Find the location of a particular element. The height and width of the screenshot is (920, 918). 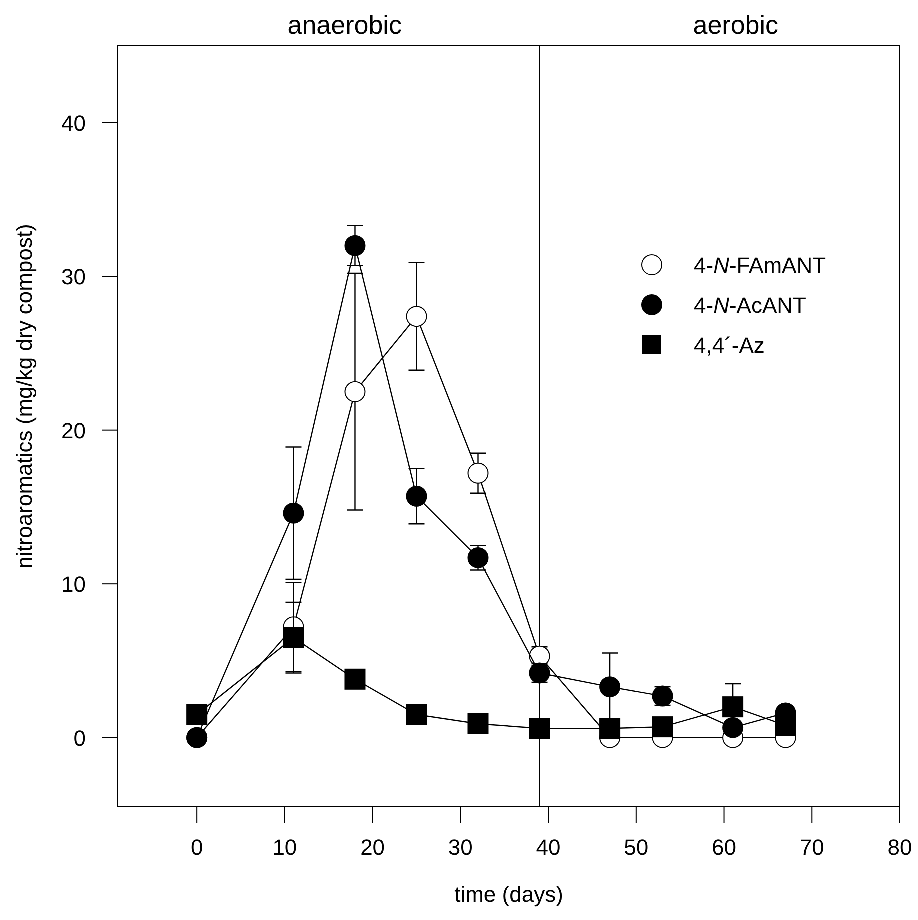

y-tick-label: 30 is located at coordinates (74, 277).